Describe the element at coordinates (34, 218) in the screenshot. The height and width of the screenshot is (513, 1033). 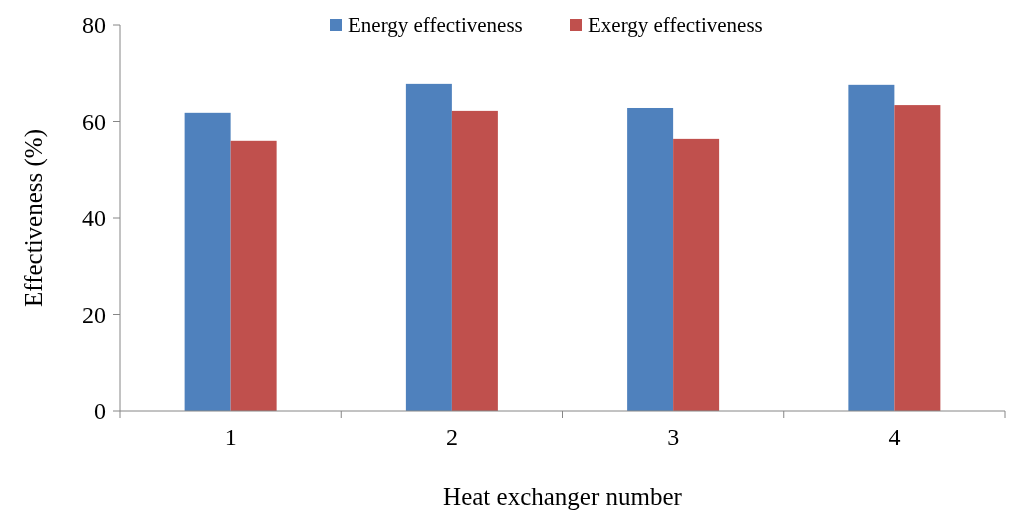
I see `y-axis-title: Effectiveness (%)` at that location.